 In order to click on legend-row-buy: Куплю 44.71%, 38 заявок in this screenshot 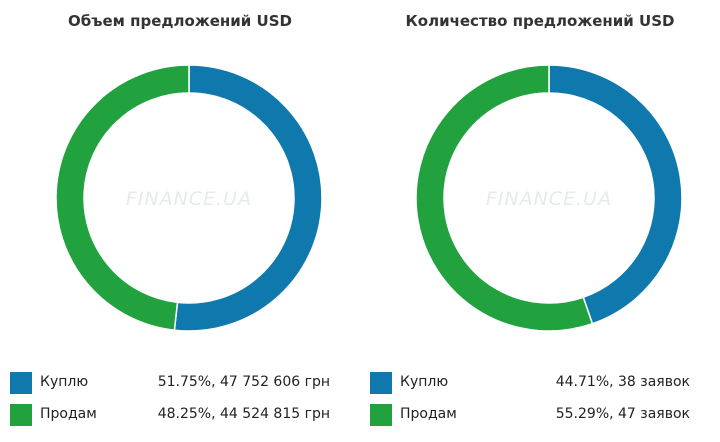, I will do `click(540, 386)`.